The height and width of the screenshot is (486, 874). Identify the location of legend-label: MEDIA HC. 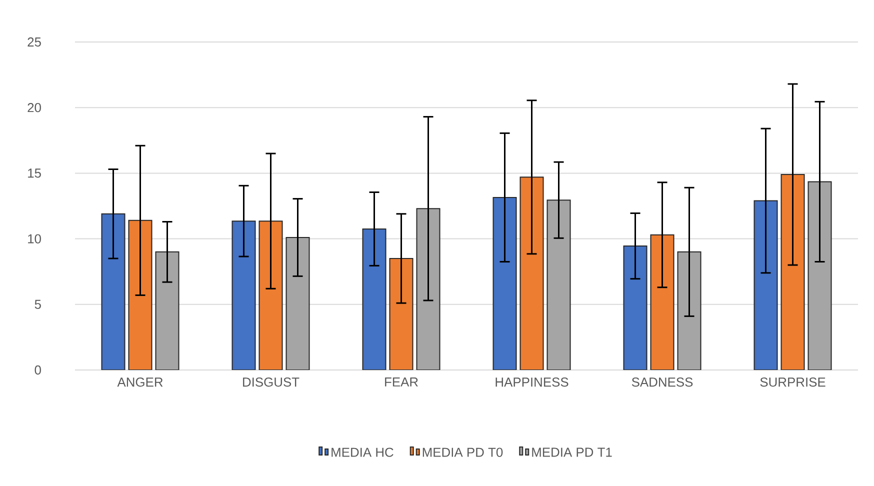
(363, 452).